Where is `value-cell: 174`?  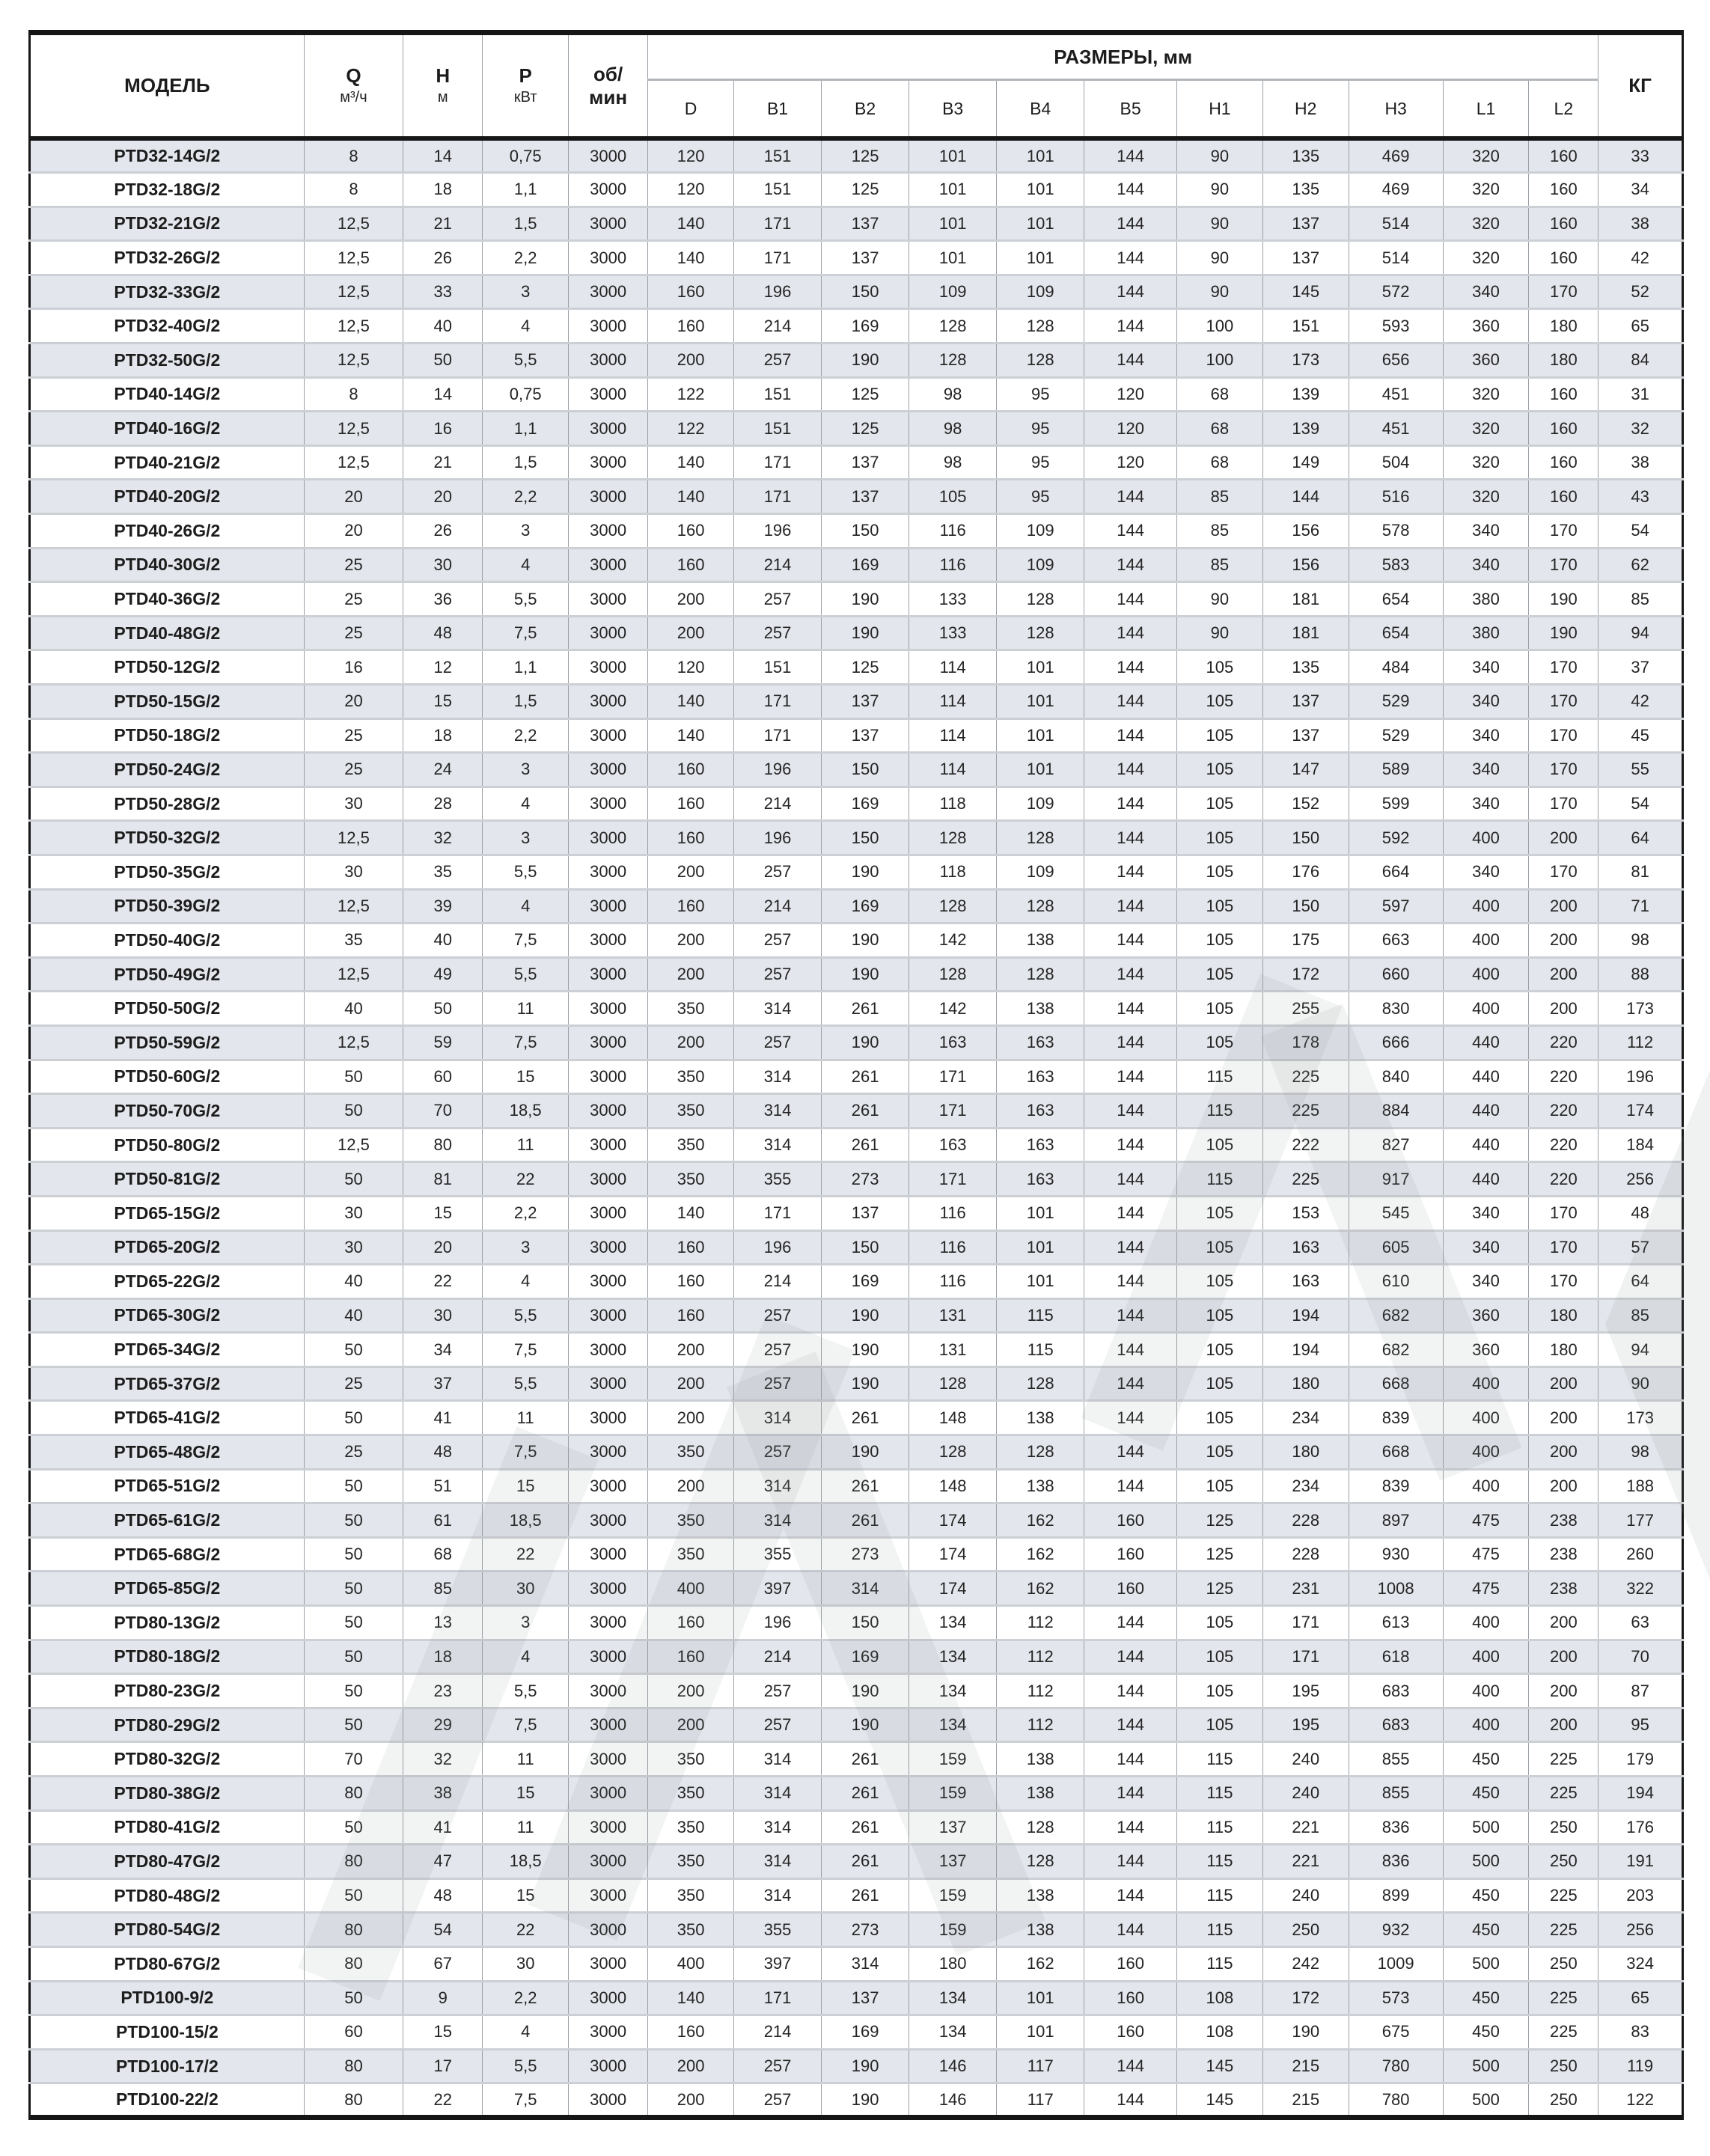 value-cell: 174 is located at coordinates (1640, 1111).